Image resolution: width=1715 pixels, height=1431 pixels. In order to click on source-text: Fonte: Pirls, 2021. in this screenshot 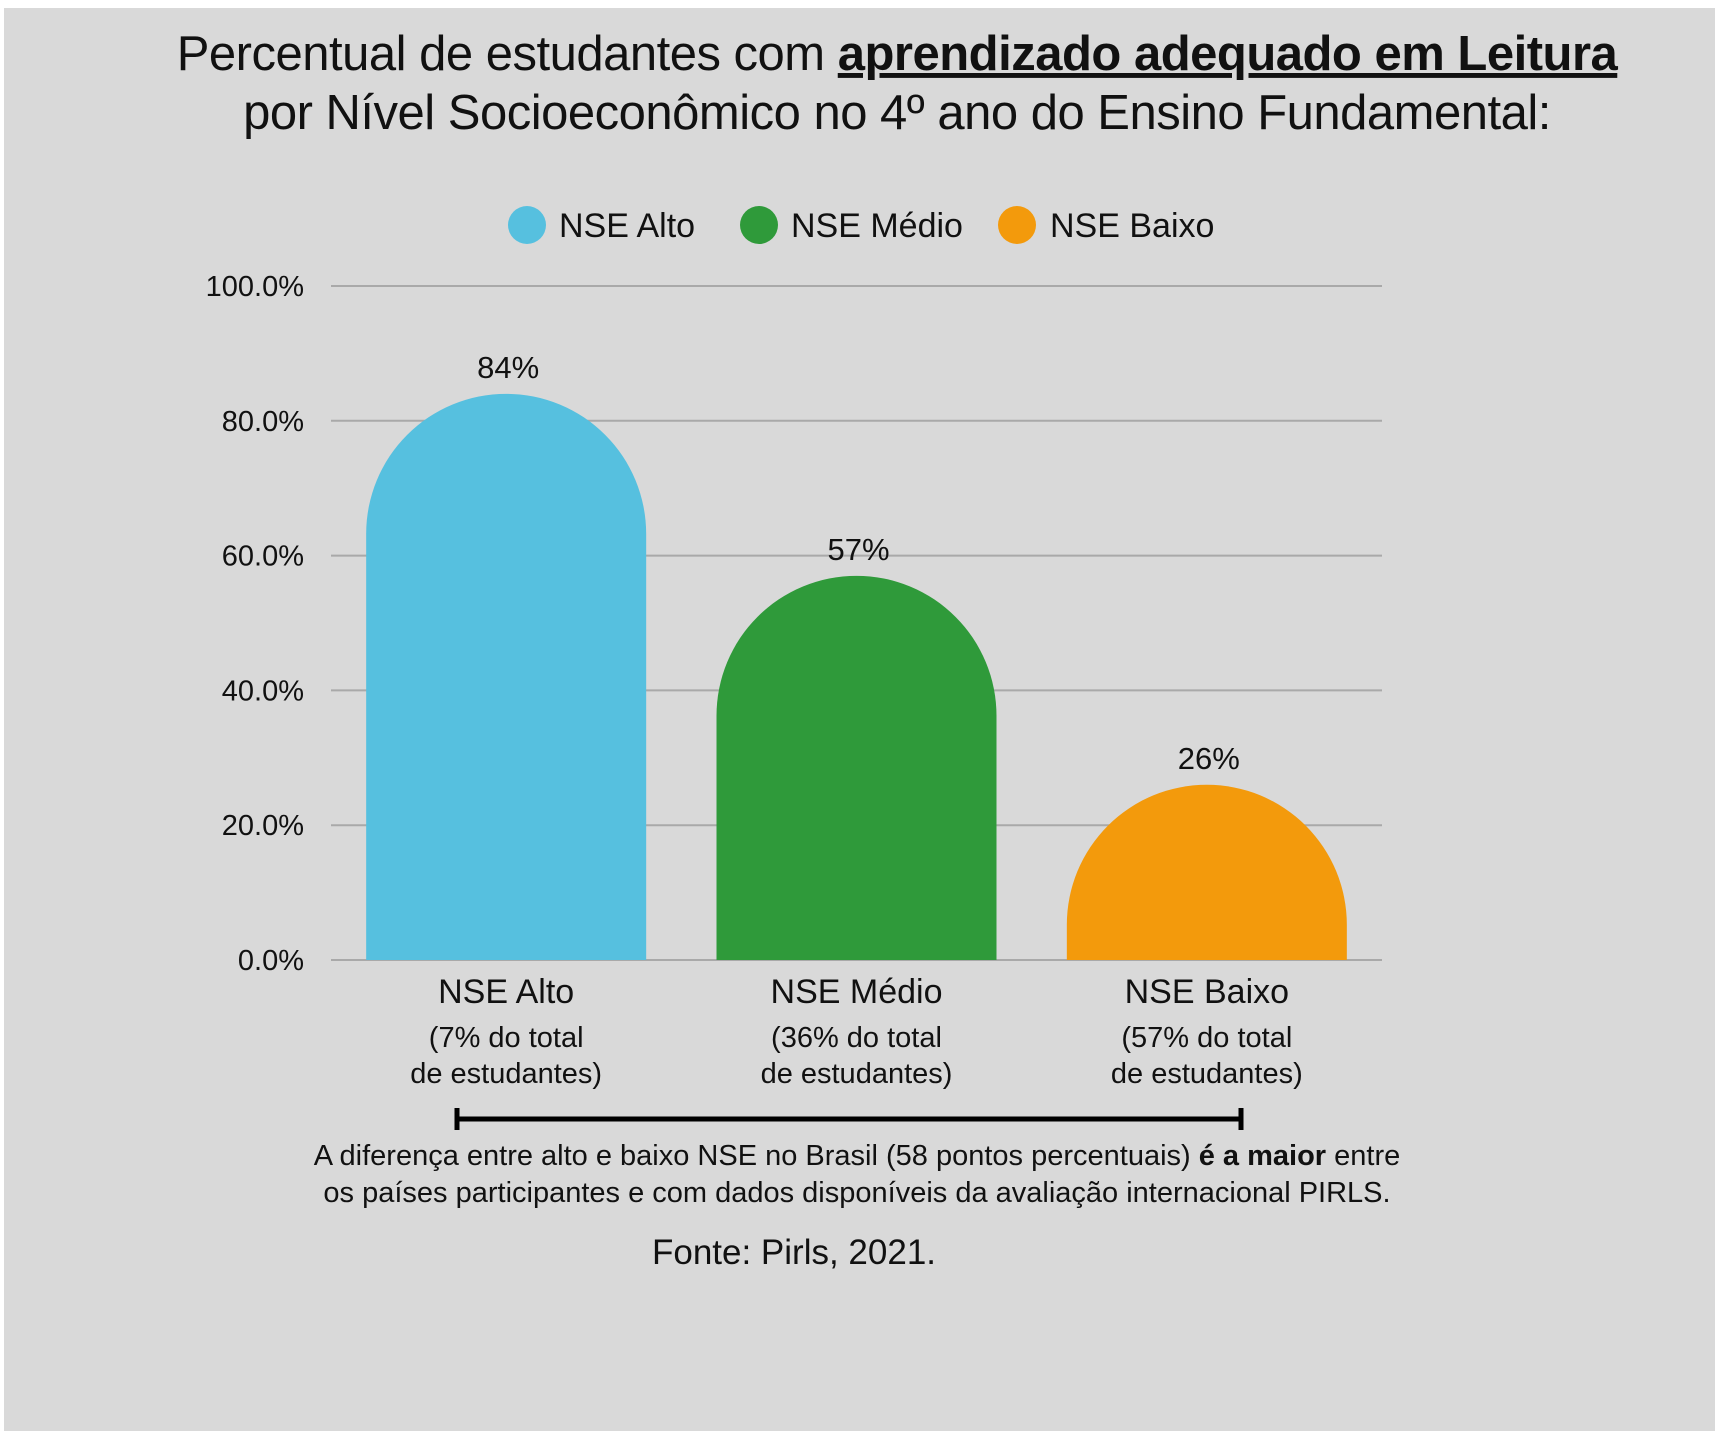, I will do `click(794, 1252)`.